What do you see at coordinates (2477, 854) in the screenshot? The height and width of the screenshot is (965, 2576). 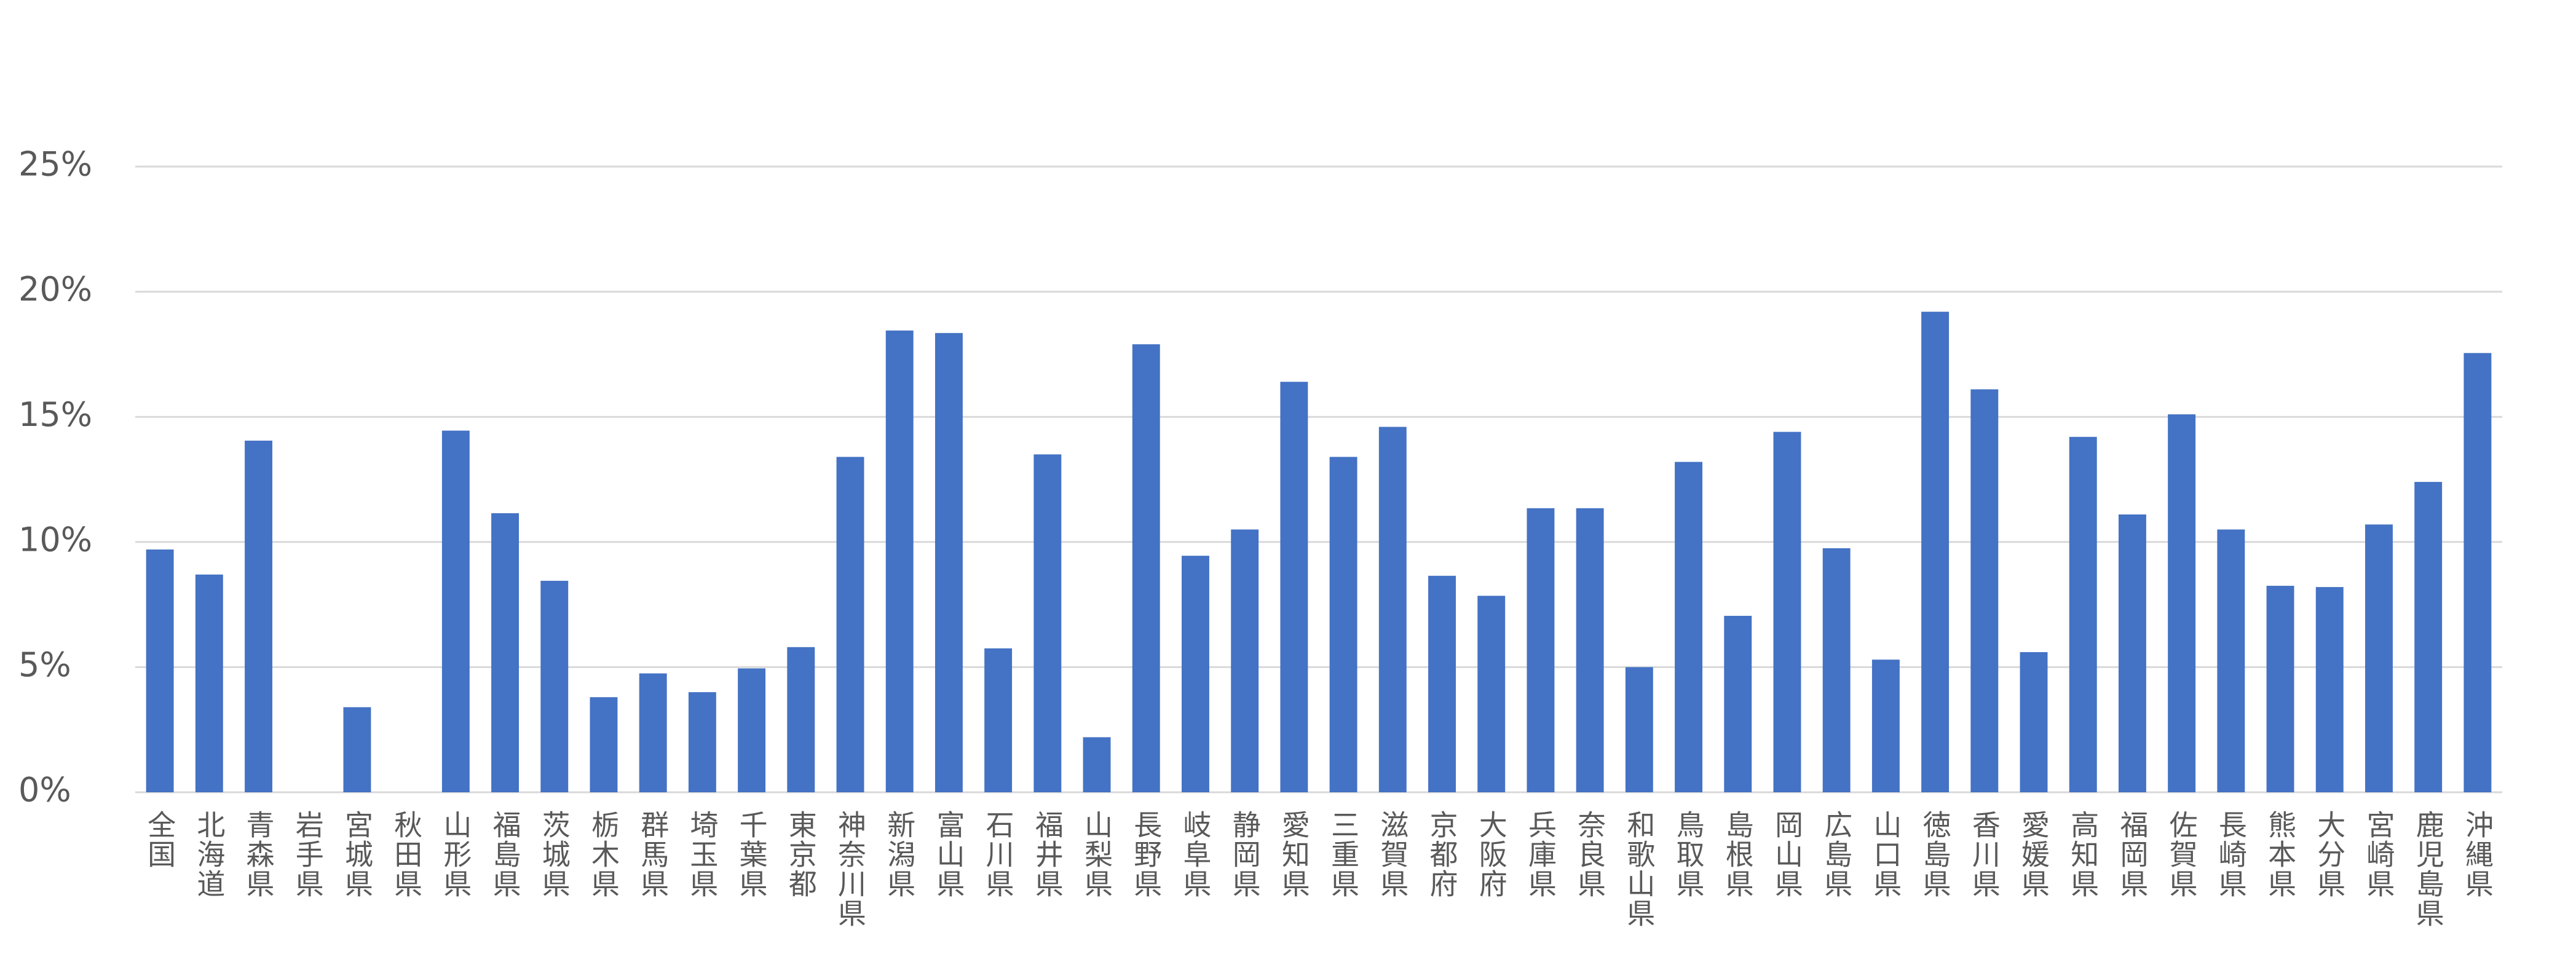 I see `x-tick-label: 沖縄県` at bounding box center [2477, 854].